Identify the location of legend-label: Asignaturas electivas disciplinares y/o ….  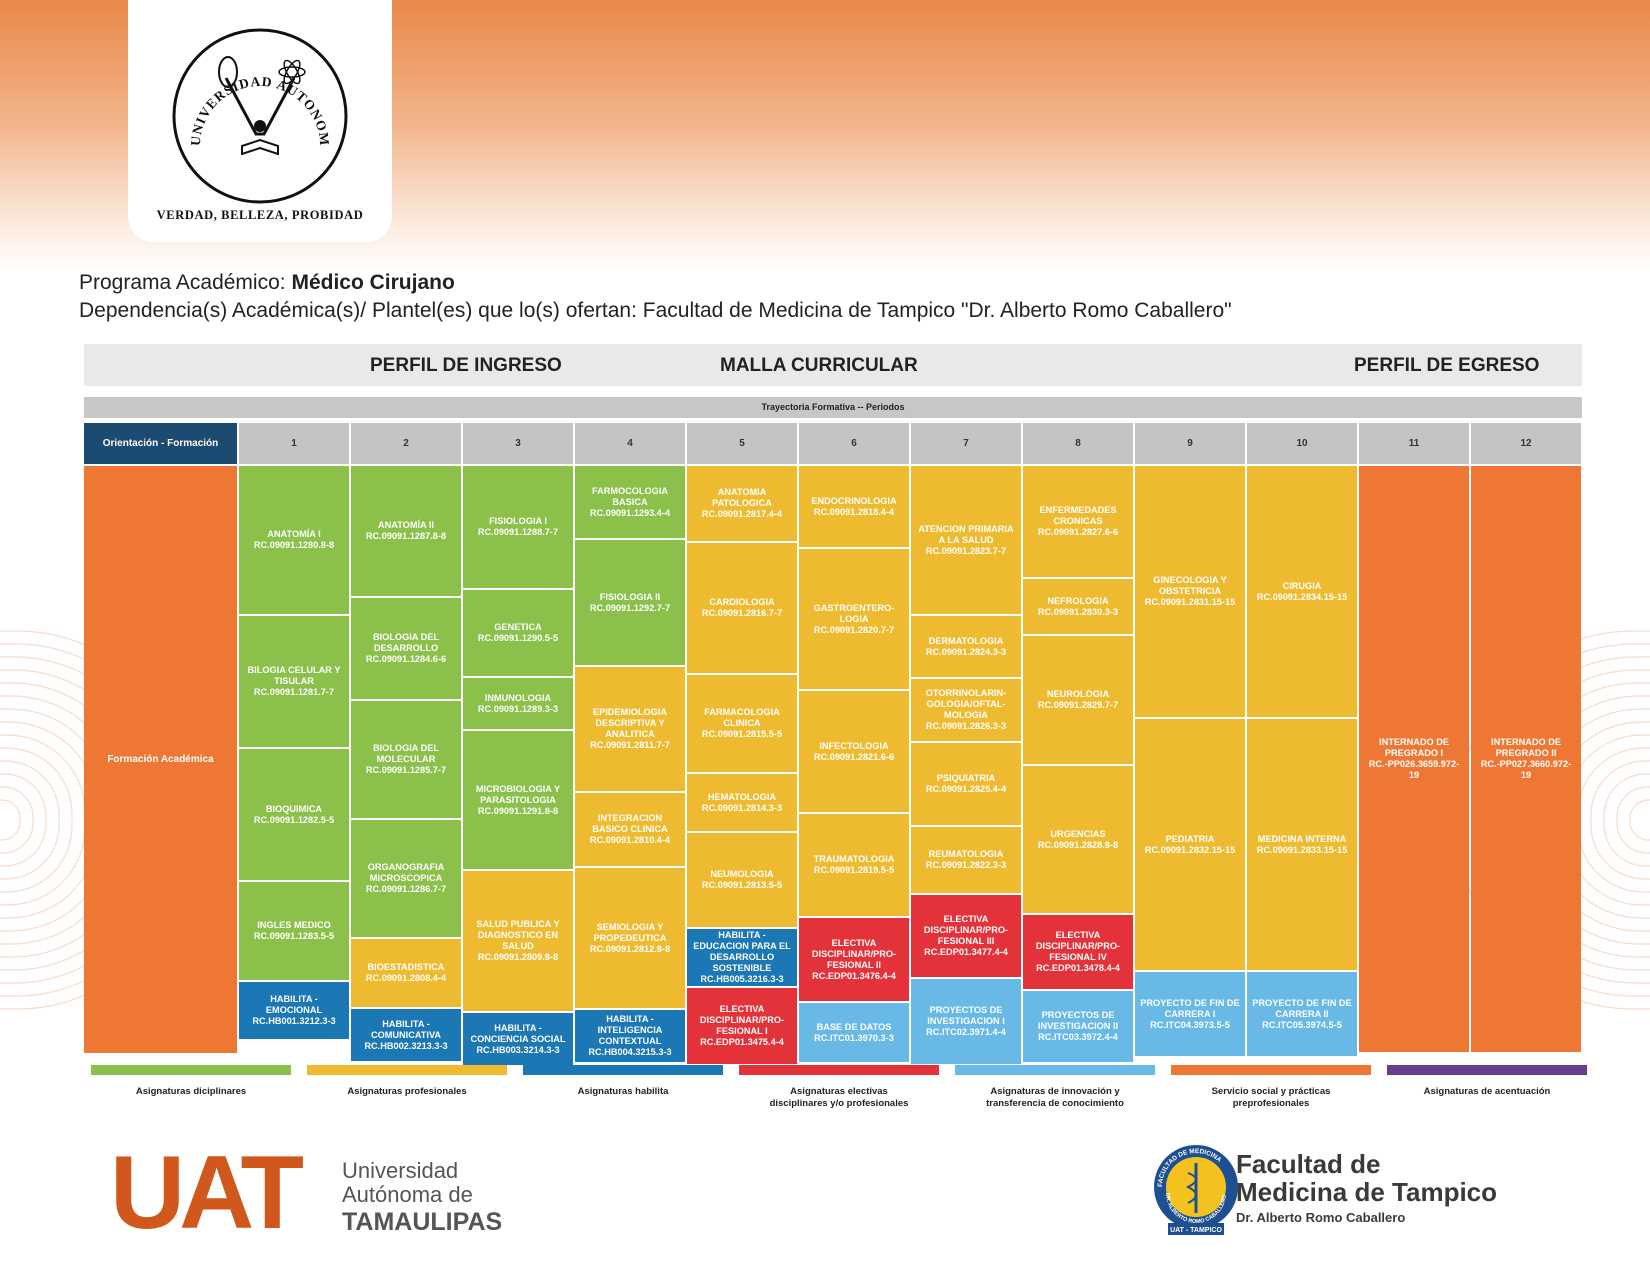
(839, 1097).